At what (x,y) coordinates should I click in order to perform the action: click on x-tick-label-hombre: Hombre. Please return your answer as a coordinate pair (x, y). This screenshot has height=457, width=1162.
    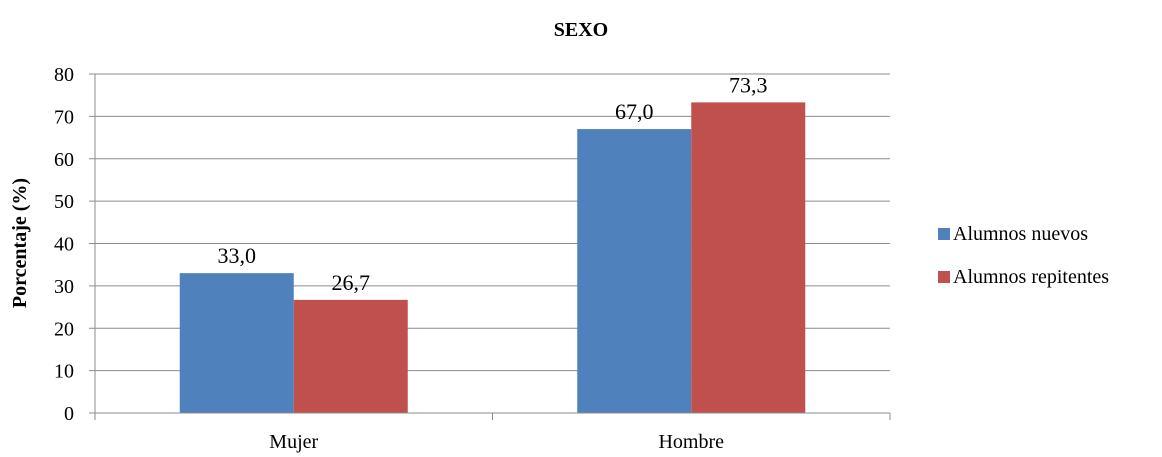
    Looking at the image, I should click on (691, 442).